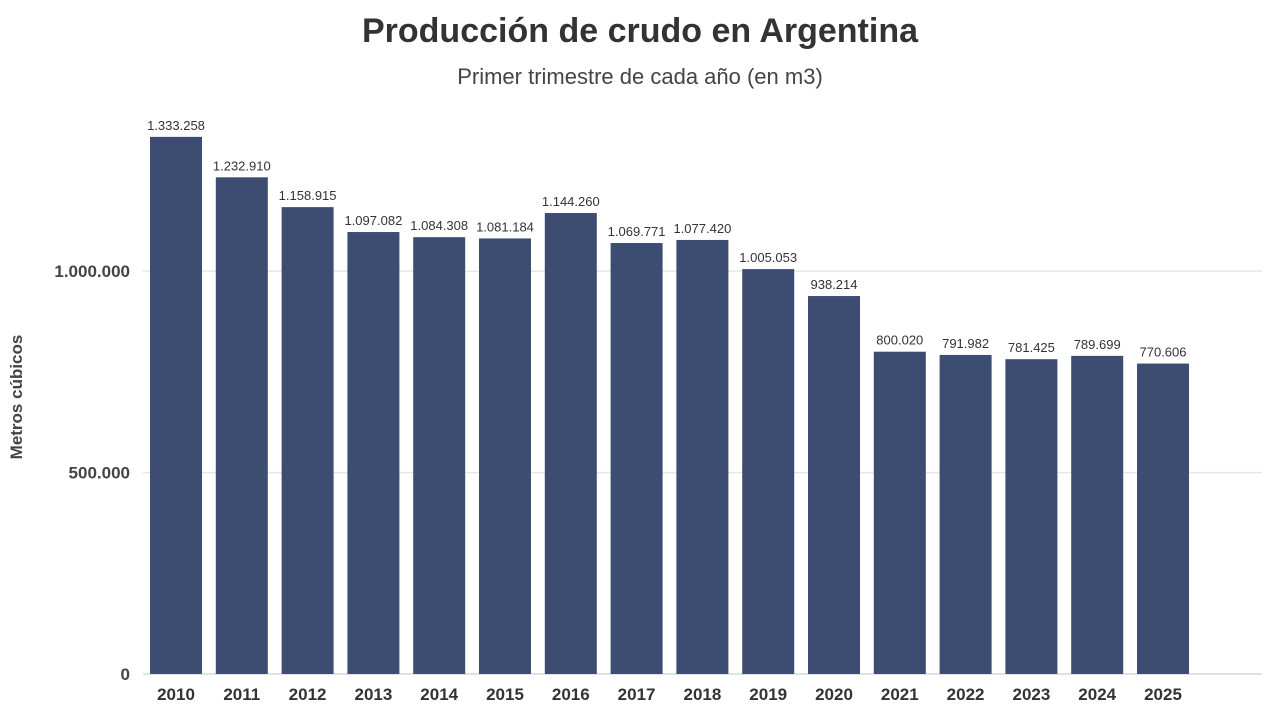 This screenshot has width=1280, height=720. Describe the element at coordinates (1163, 352) in the screenshot. I see `data-label: 770.606` at that location.